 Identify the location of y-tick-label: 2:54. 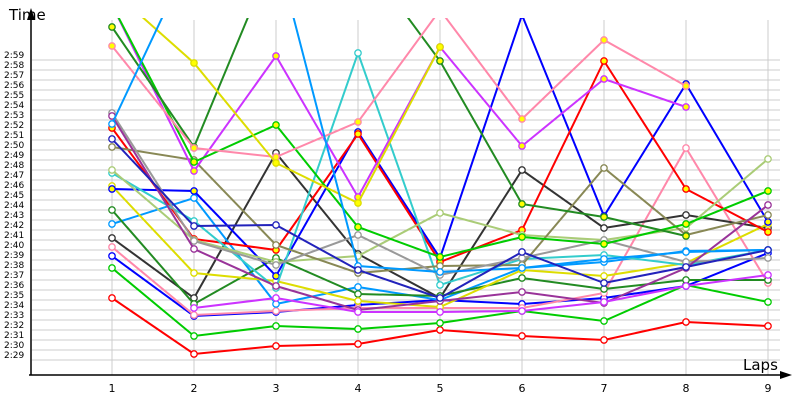
(14, 106).